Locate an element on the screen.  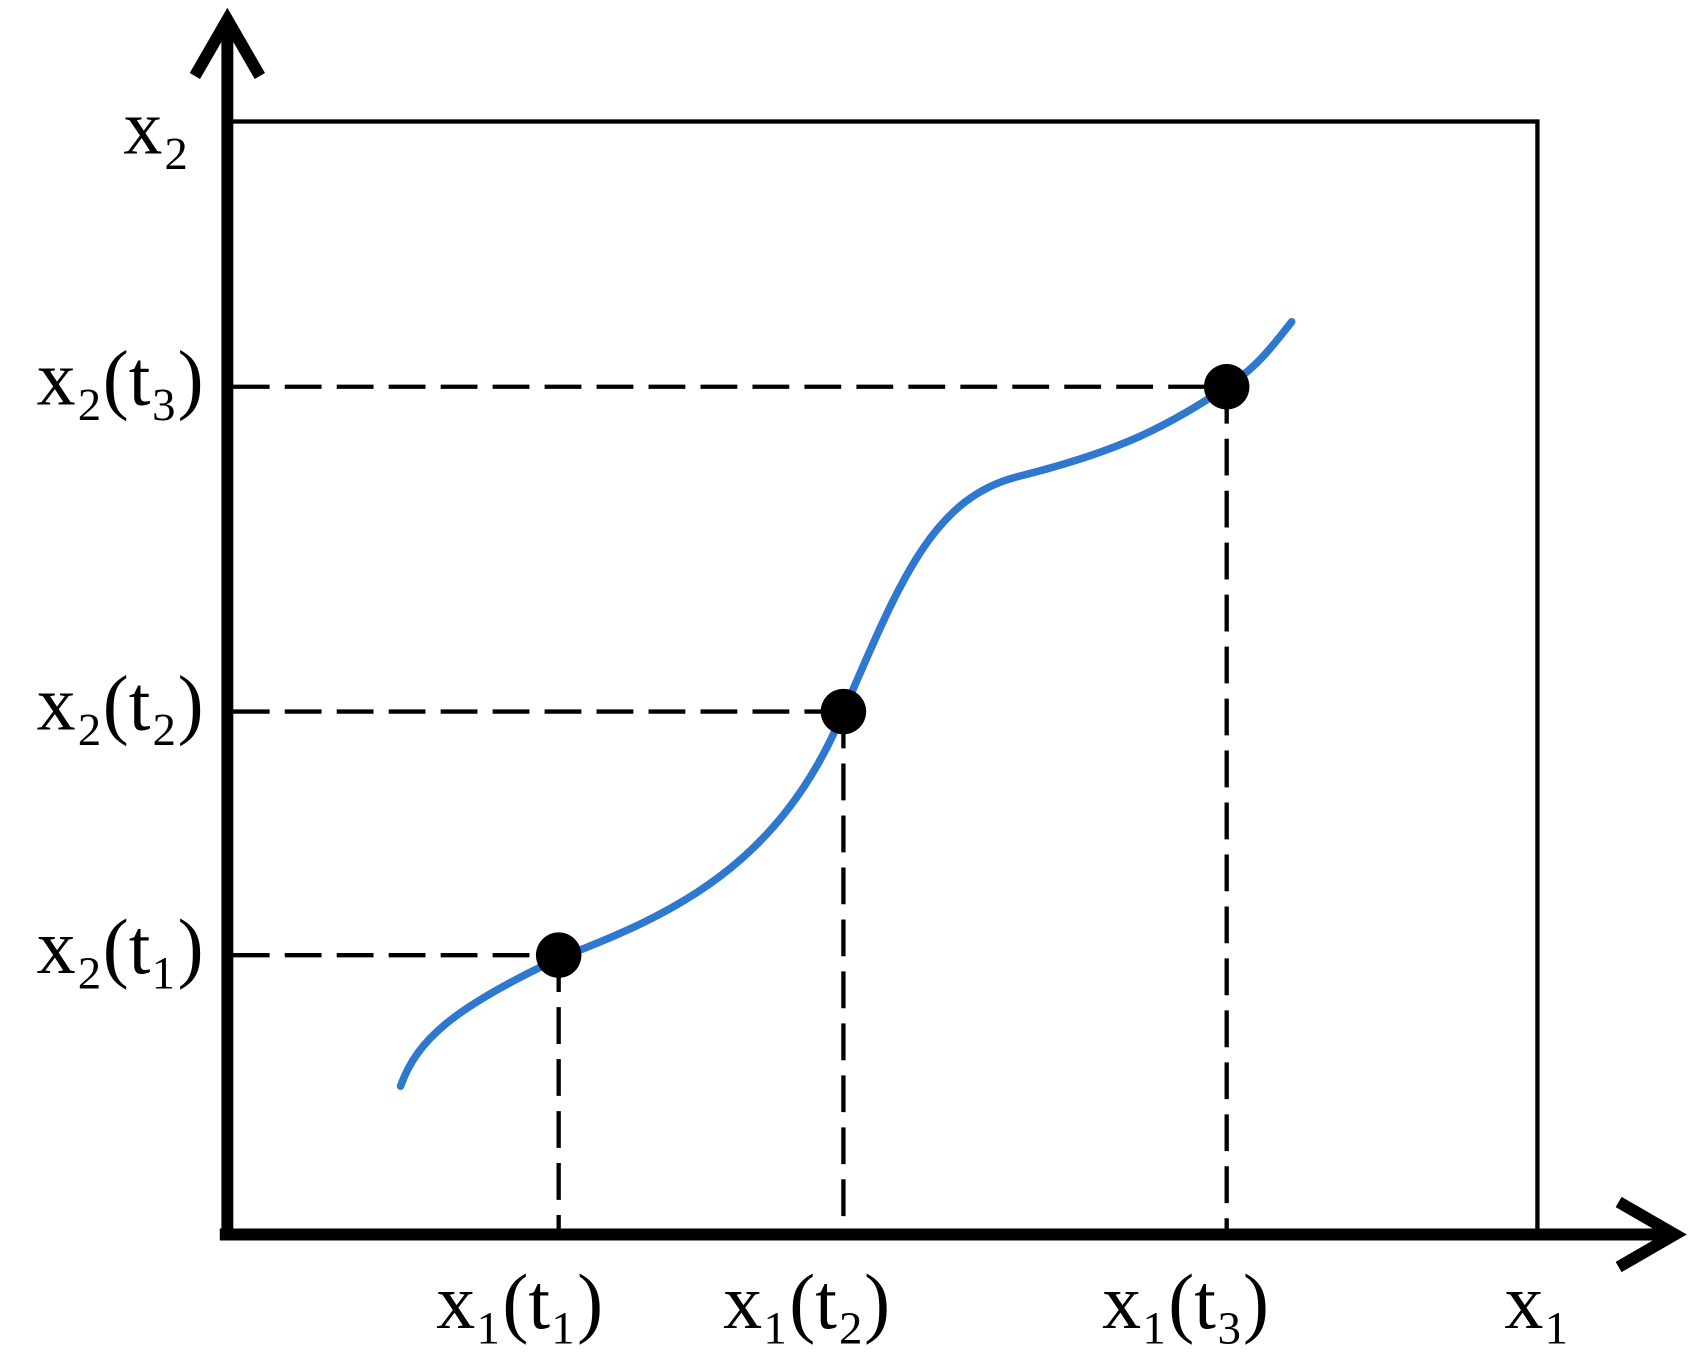
x-axis-arrow is located at coordinates (1651, 1234).